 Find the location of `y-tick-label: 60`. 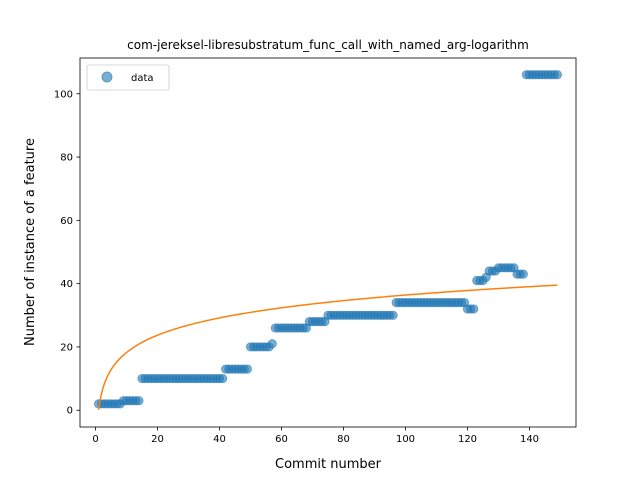

y-tick-label: 60 is located at coordinates (66, 221).